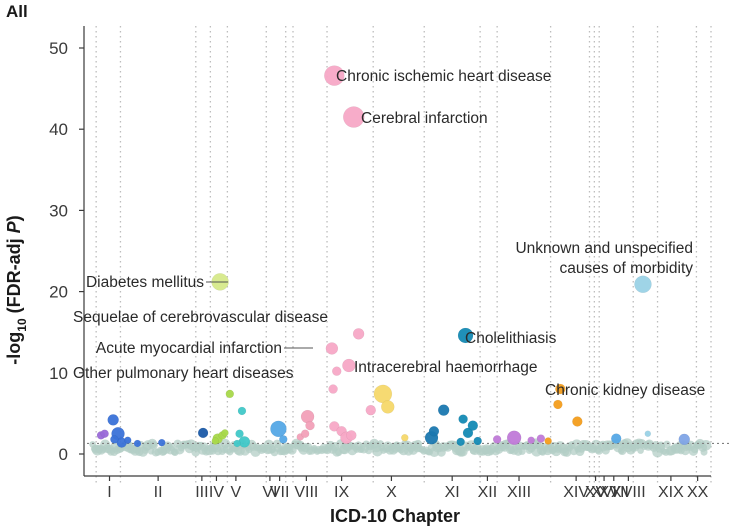  I want to click on y-axis-title-log: -log, so click(14, 348).